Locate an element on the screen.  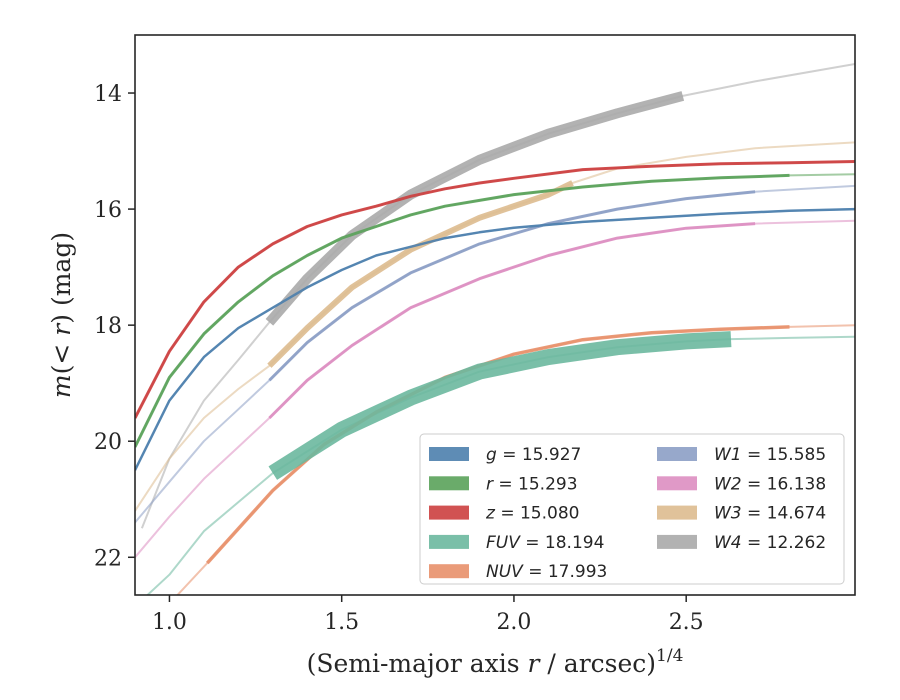
legend-label-r: r = 15.293 is located at coordinates (532, 484).